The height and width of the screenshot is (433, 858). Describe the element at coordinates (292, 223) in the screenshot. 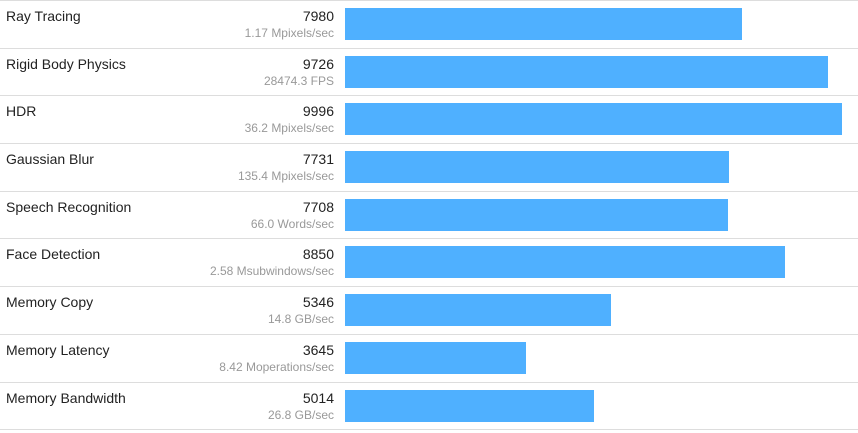

I see `benchmark-rate: 66.0 Words/sec` at that location.